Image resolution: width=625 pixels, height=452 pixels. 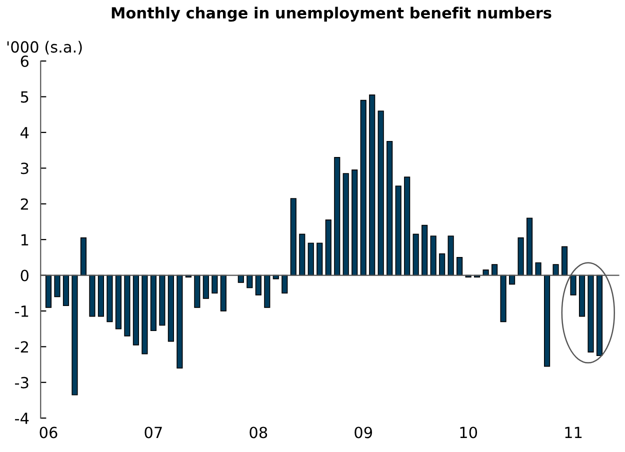 I want to click on x-tick-label: 11, so click(x=573, y=432).